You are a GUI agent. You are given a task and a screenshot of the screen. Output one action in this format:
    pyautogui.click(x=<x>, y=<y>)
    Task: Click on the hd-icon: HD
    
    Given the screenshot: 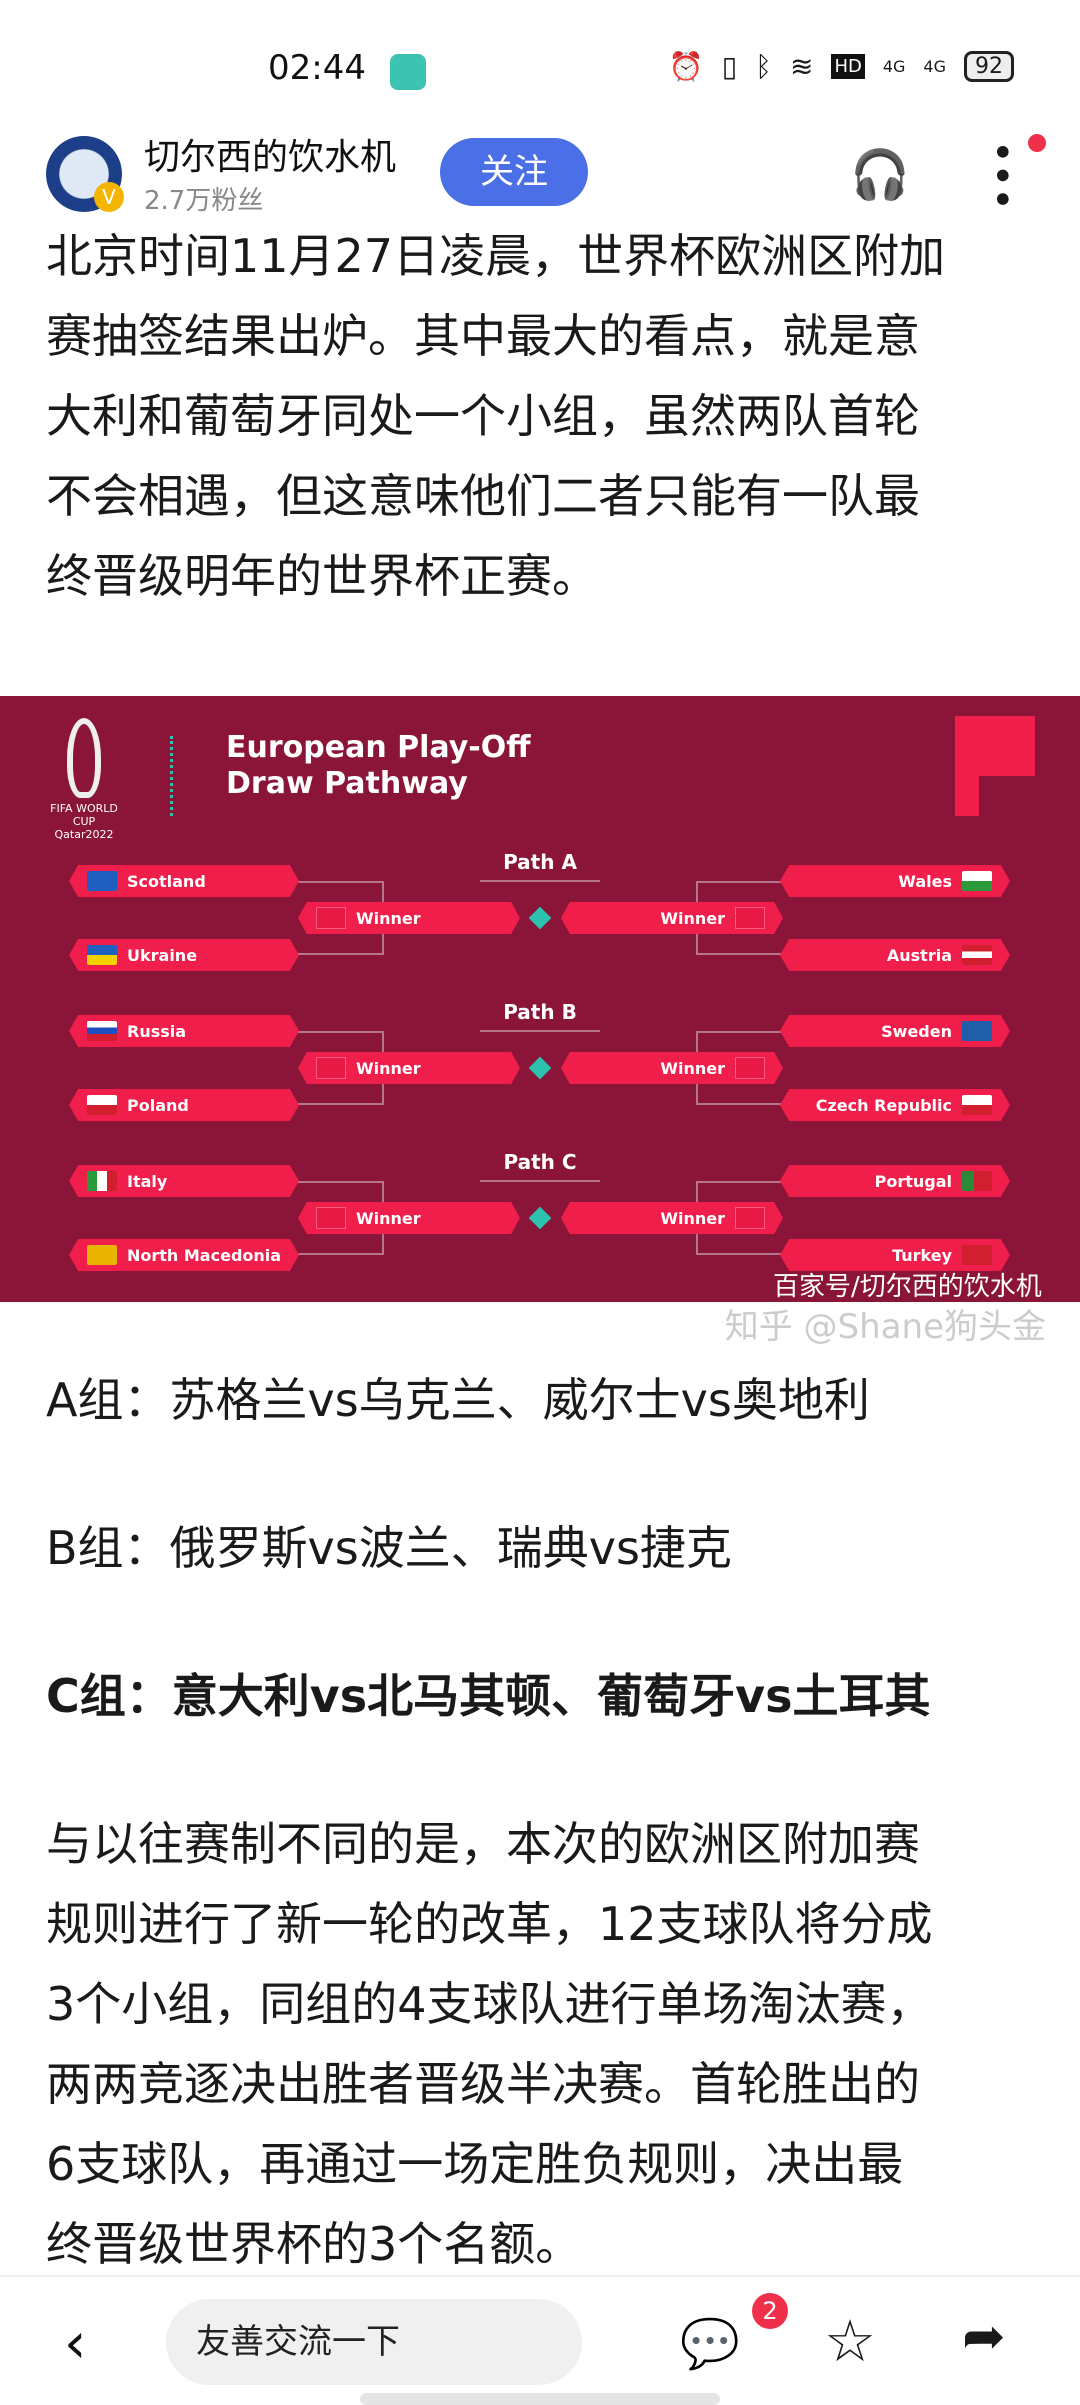 What is the action you would take?
    pyautogui.click(x=848, y=66)
    